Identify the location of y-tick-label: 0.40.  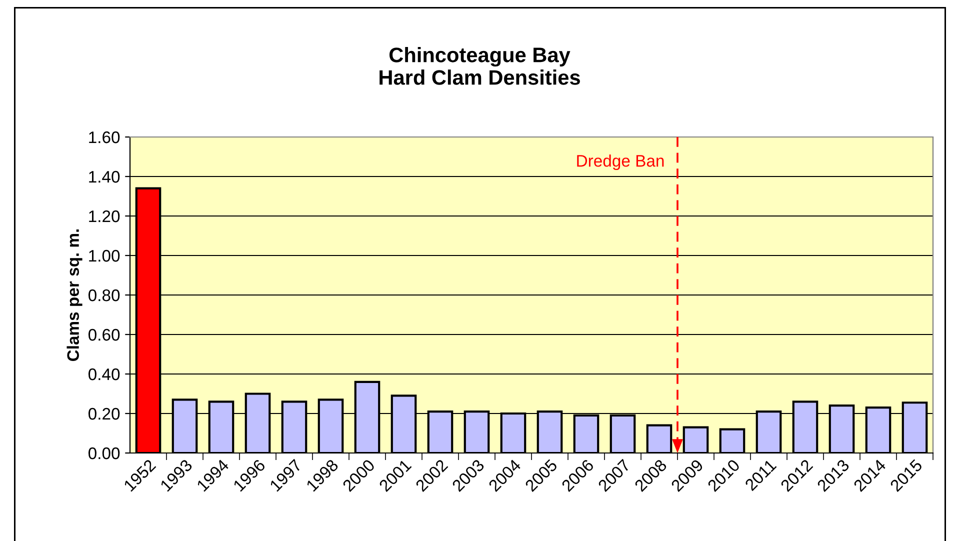
(104, 374).